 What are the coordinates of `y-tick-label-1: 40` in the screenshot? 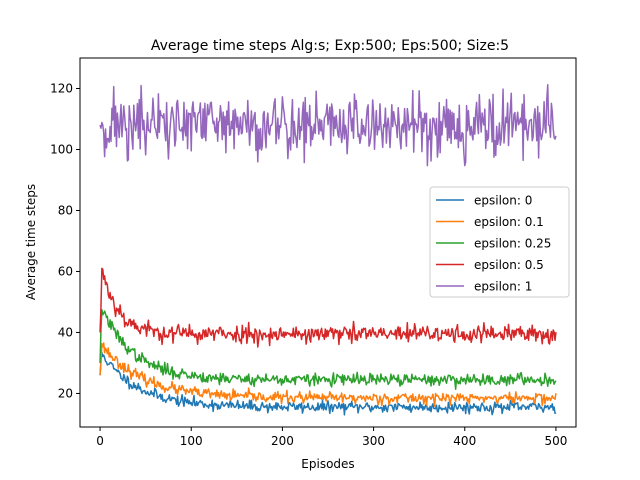 It's located at (65, 332).